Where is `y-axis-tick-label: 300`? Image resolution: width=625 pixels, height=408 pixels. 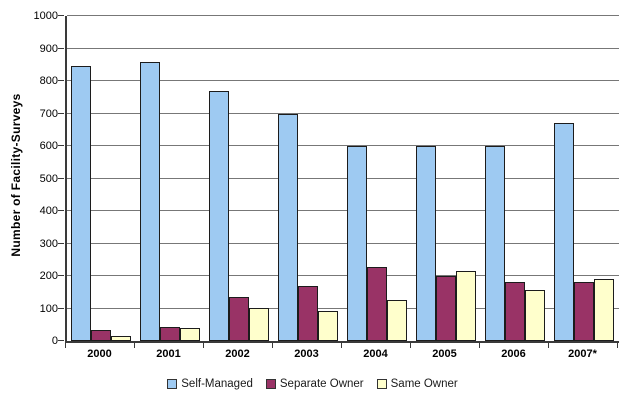
y-axis-tick-label: 300 is located at coordinates (48, 243).